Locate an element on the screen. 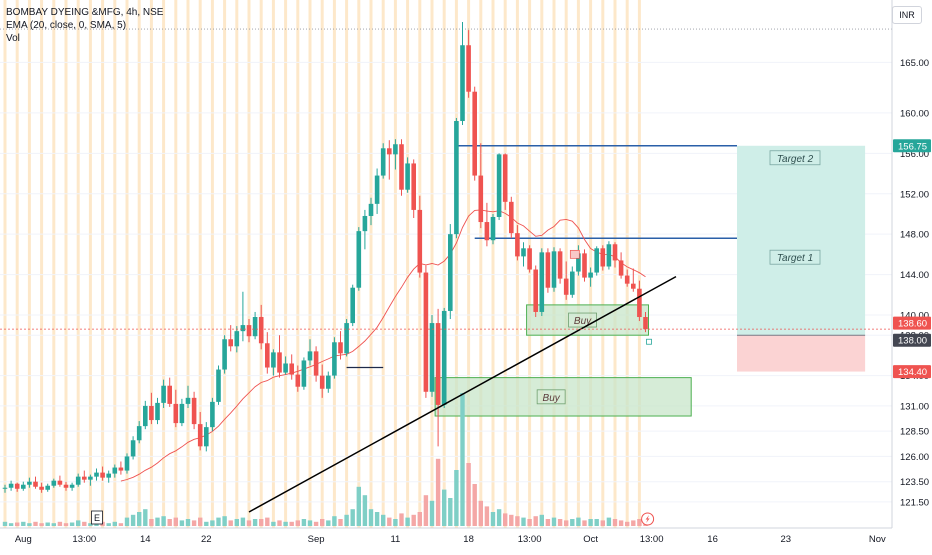 The height and width of the screenshot is (555, 932). price-tick-label: 126.00 is located at coordinates (914, 457).